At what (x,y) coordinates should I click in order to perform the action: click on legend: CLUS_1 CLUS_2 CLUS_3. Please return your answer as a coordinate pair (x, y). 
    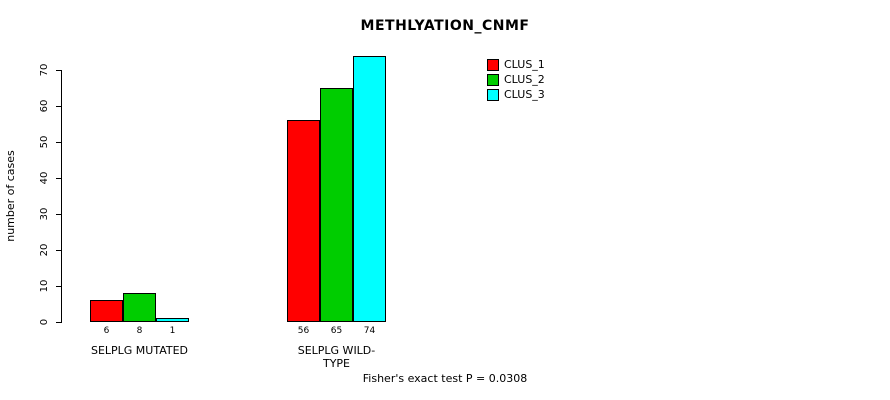
    Looking at the image, I should click on (516, 79).